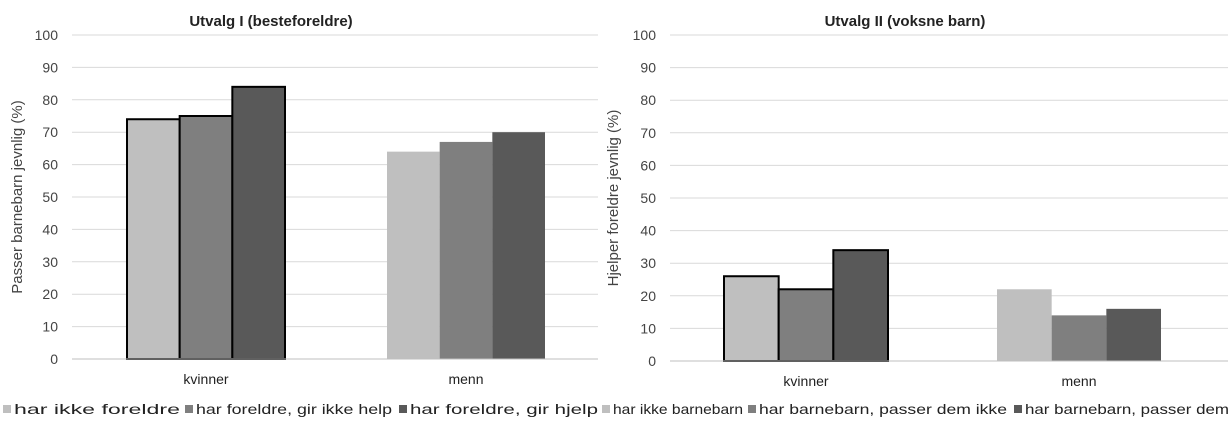 This screenshot has height=421, width=1231. What do you see at coordinates (1127, 409) in the screenshot?
I see `legend-label: har barnebarn, passer dem` at bounding box center [1127, 409].